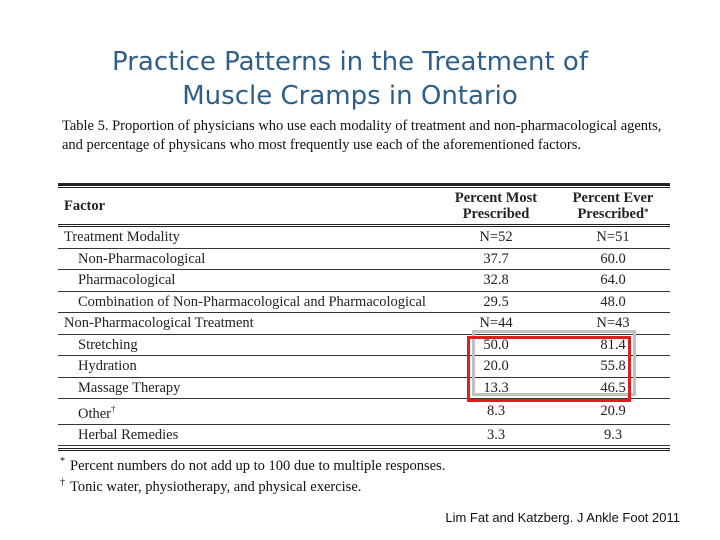  I want to click on table-row: Treatment Modality N=52 N=51, so click(364, 237).